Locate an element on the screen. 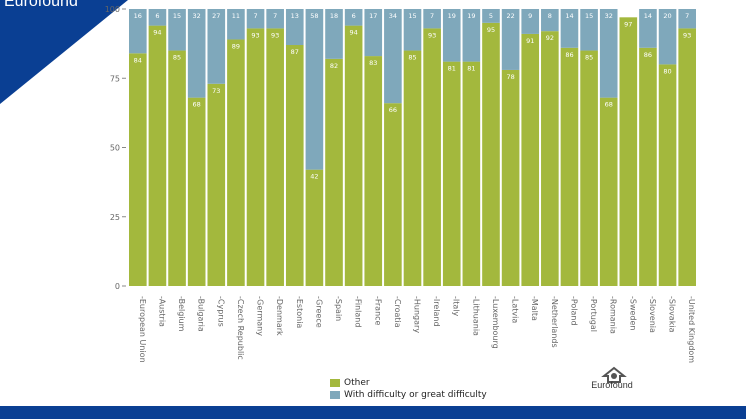 This screenshot has height=419, width=746. data-label-other: 86 is located at coordinates (648, 55).